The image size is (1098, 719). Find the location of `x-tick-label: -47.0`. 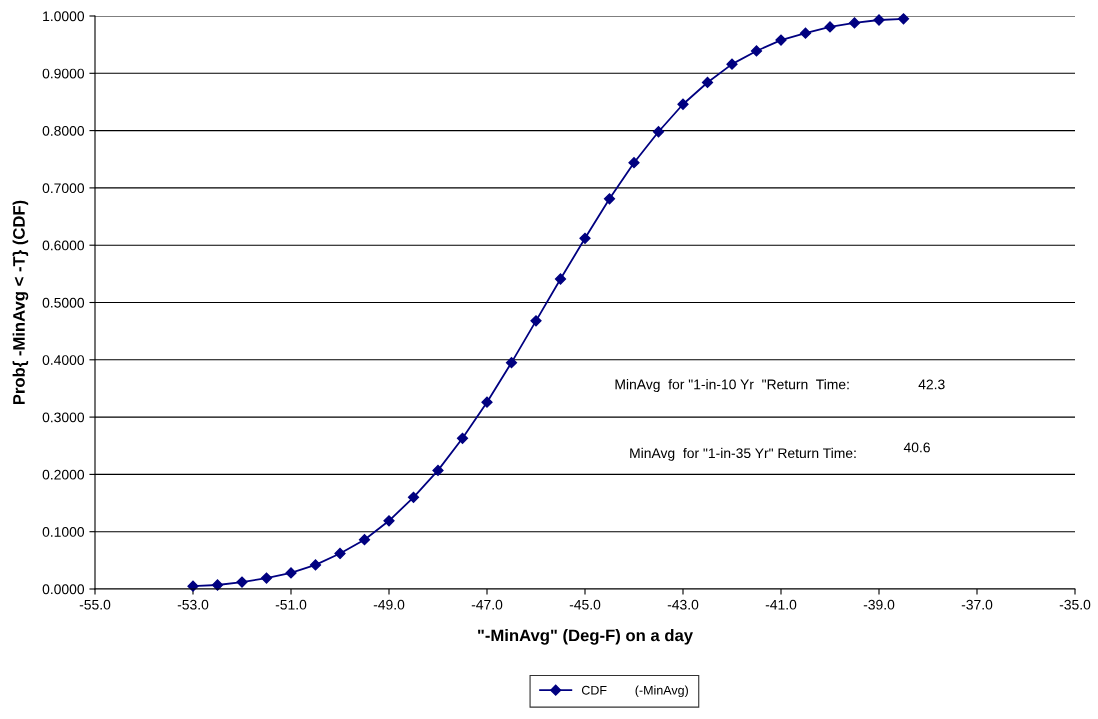

x-tick-label: -47.0 is located at coordinates (487, 604).